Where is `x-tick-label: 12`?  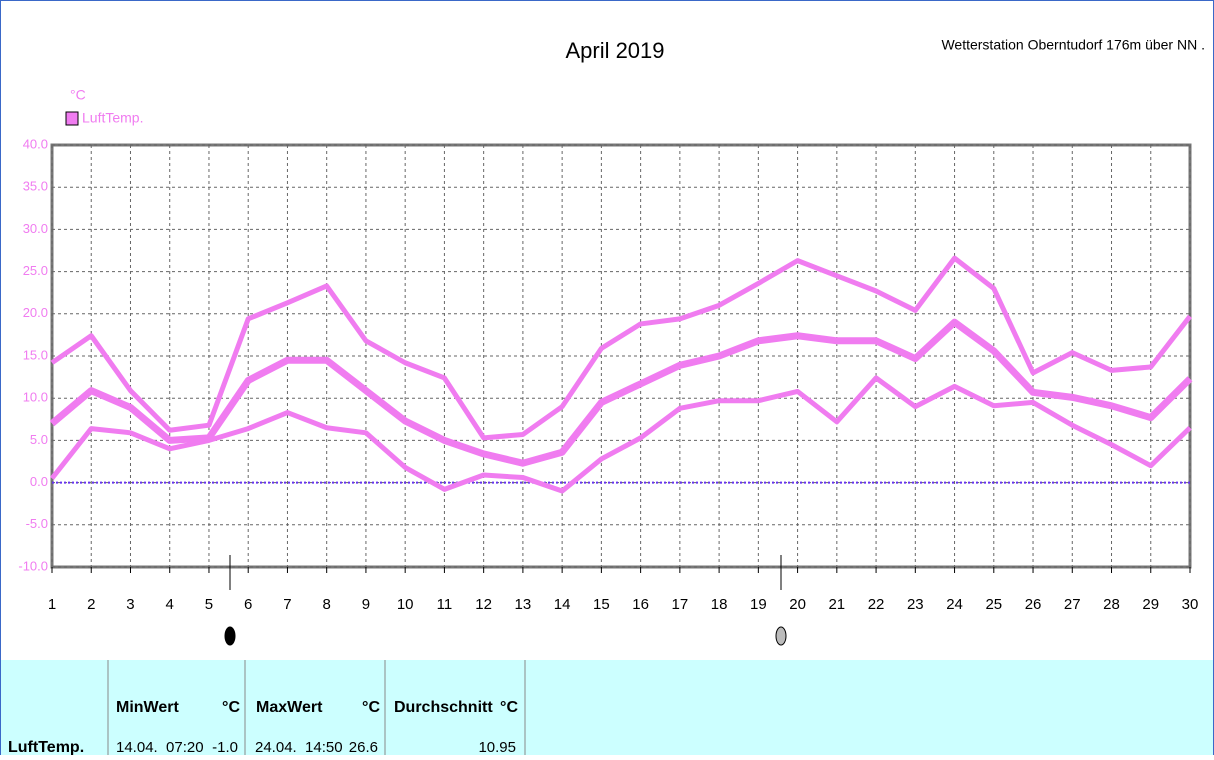
x-tick-label: 12 is located at coordinates (483, 604).